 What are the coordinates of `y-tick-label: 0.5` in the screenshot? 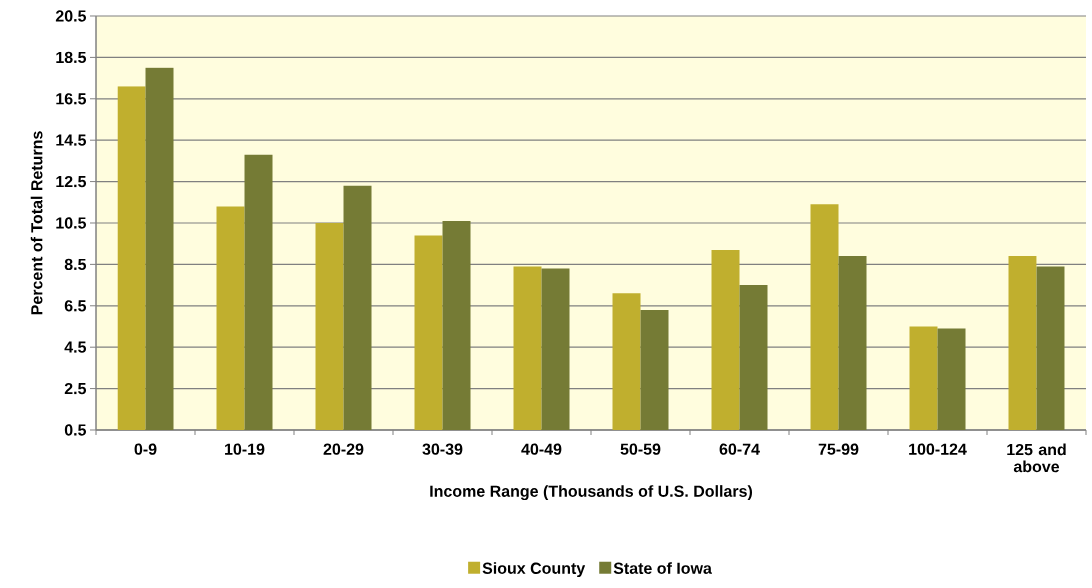 It's located at (75, 430).